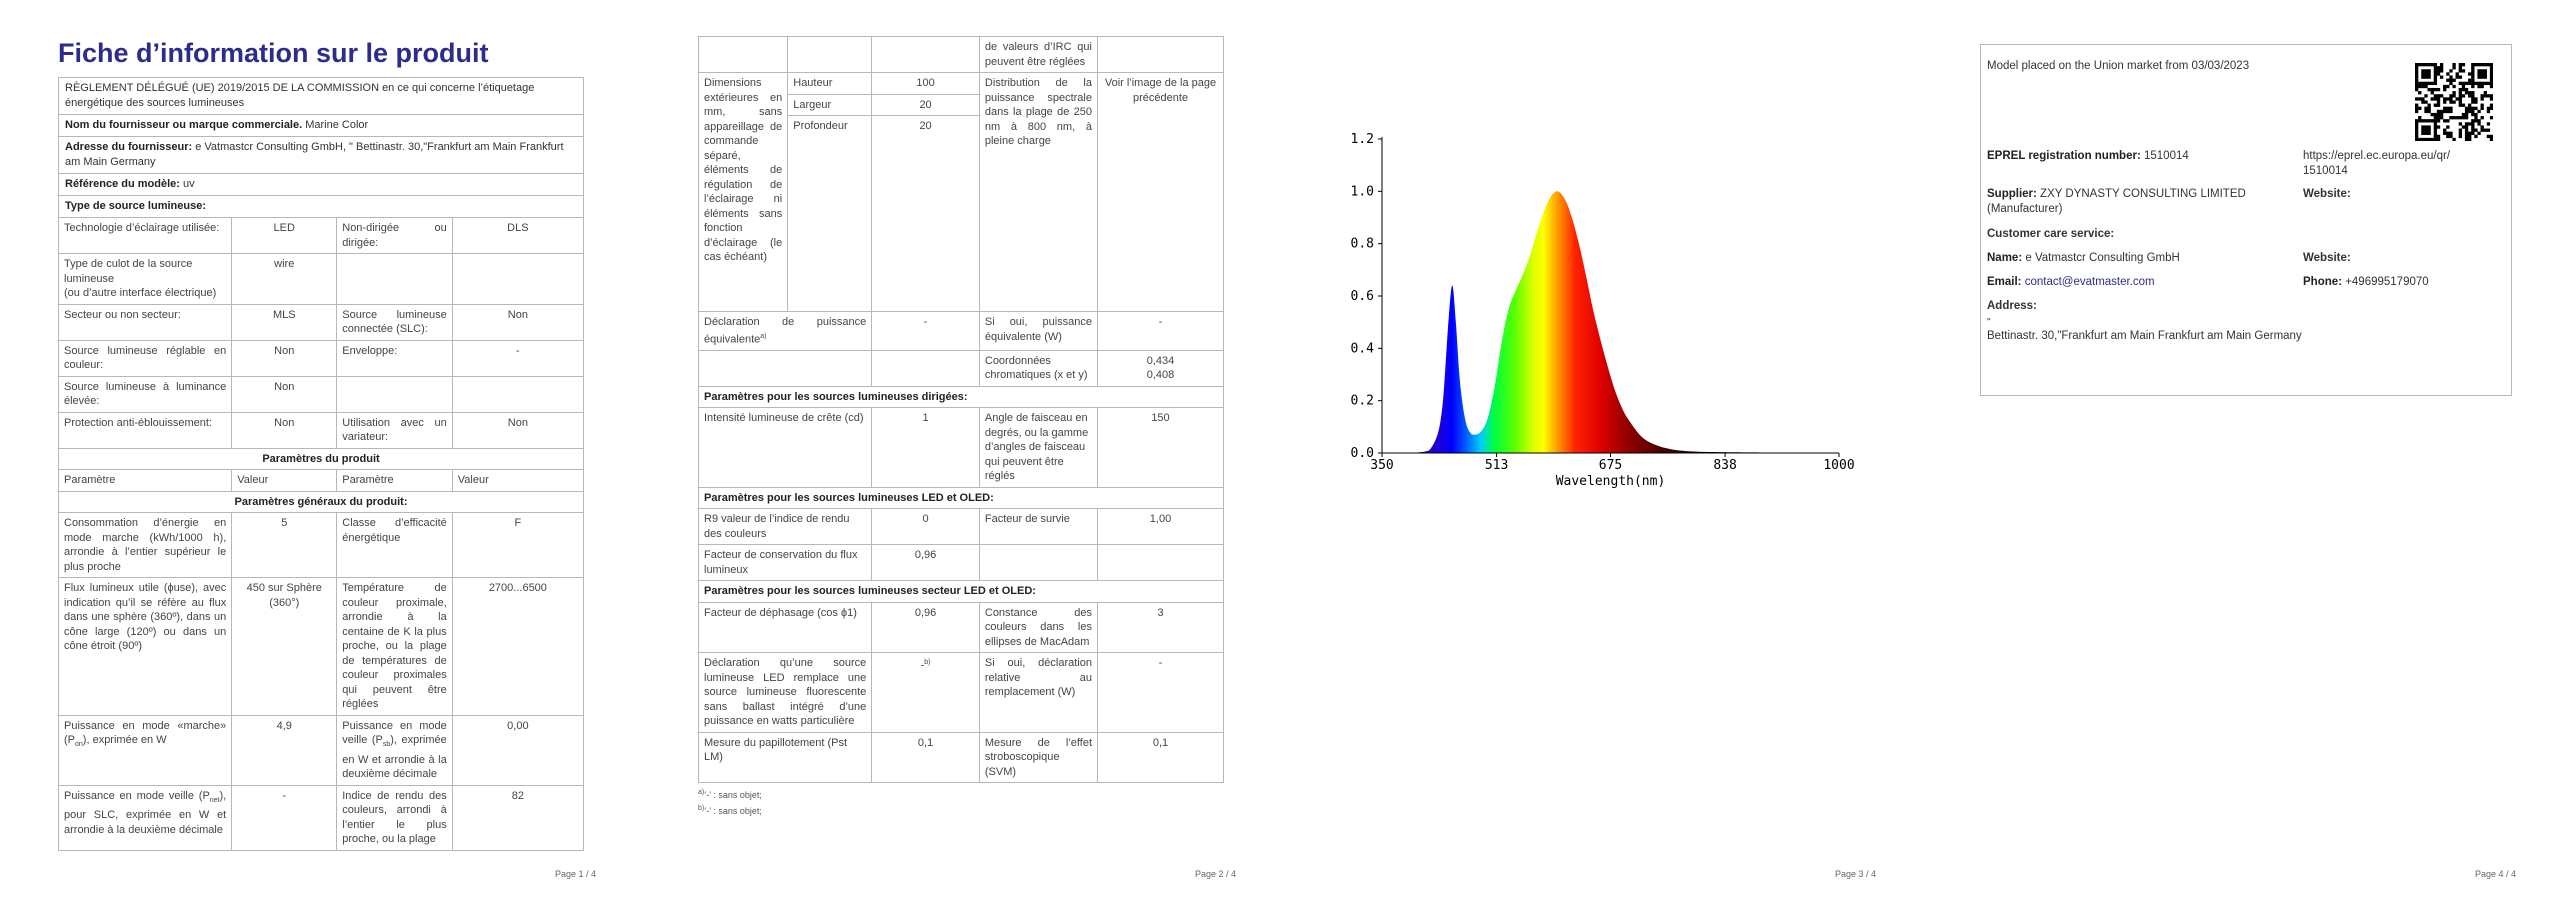  Describe the element at coordinates (925, 527) in the screenshot. I see `table-cell: 0` at that location.